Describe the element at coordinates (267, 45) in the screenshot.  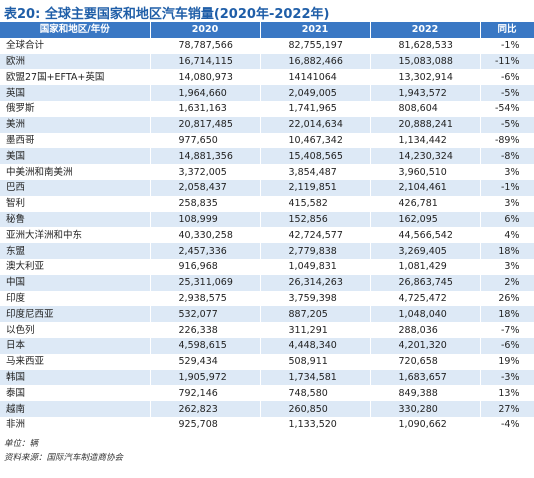
I see `table-row: 全球合计 78,787,566 82,755,197 81,628,533 -1%` at that location.